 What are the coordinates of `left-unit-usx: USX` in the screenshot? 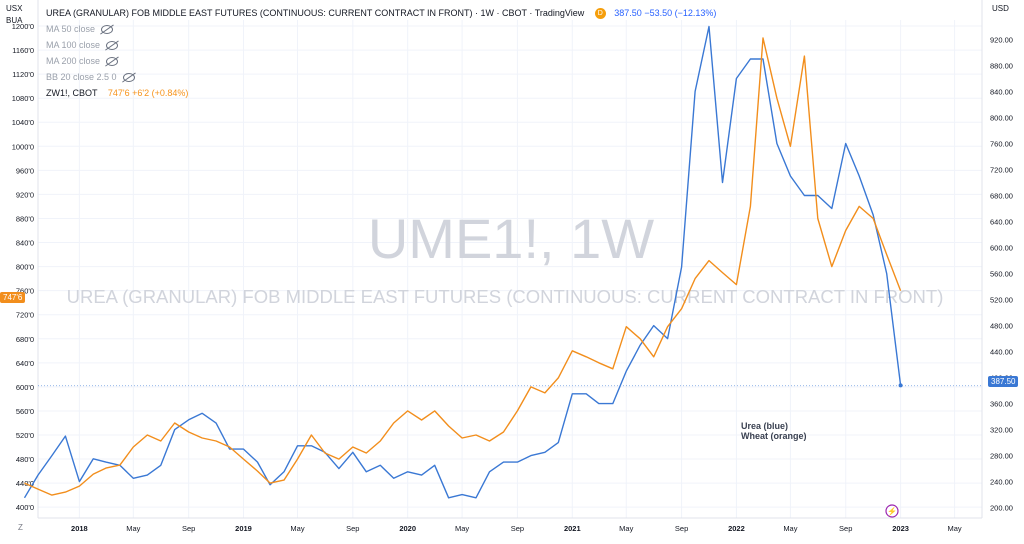 It's located at (14, 8).